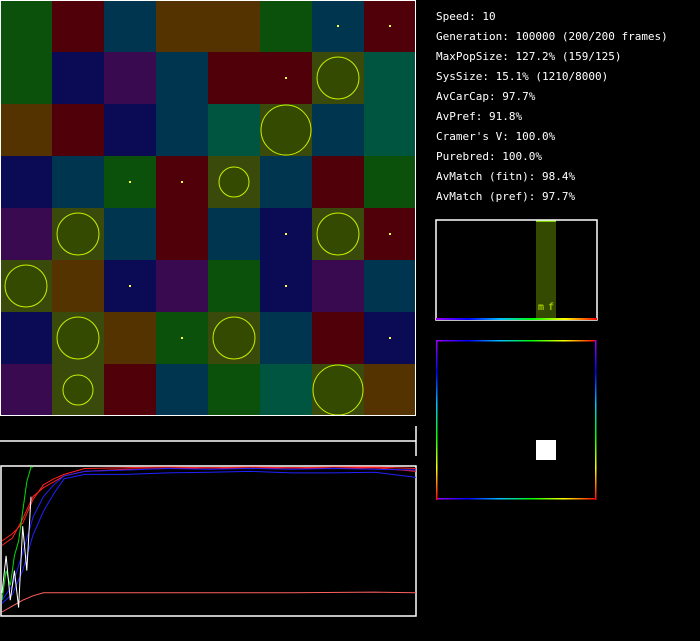 The width and height of the screenshot is (700, 641). Describe the element at coordinates (456, 116) in the screenshot. I see `stat-label: AvPref` at that location.